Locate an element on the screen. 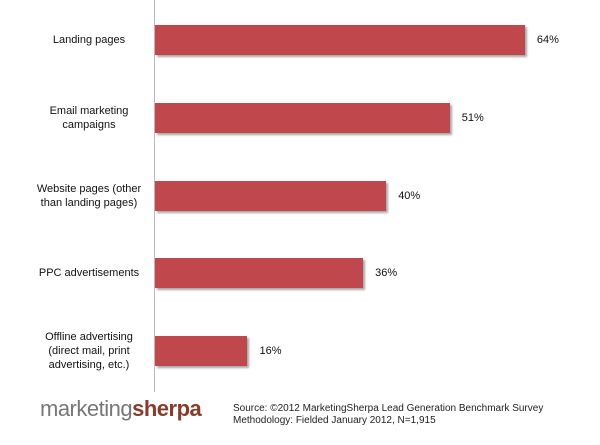 The width and height of the screenshot is (600, 445). category-label: Email marketing campaigns is located at coordinates (89, 117).